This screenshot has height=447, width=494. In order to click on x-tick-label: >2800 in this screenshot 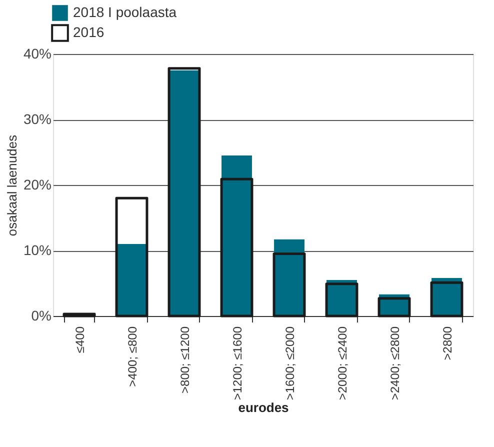, I will do `click(447, 343)`.